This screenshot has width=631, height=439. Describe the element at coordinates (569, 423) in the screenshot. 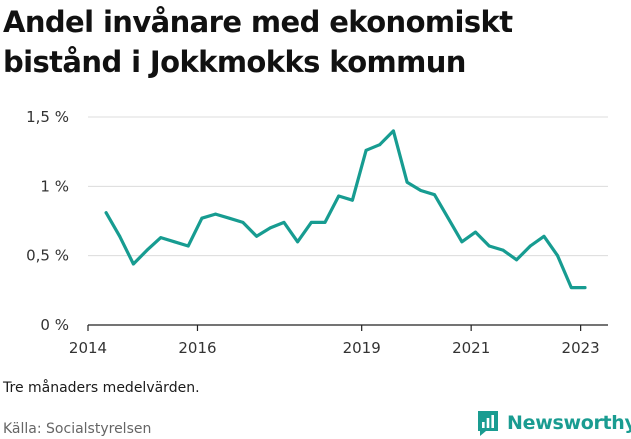

I see `brand-name: Newsworthy` at that location.